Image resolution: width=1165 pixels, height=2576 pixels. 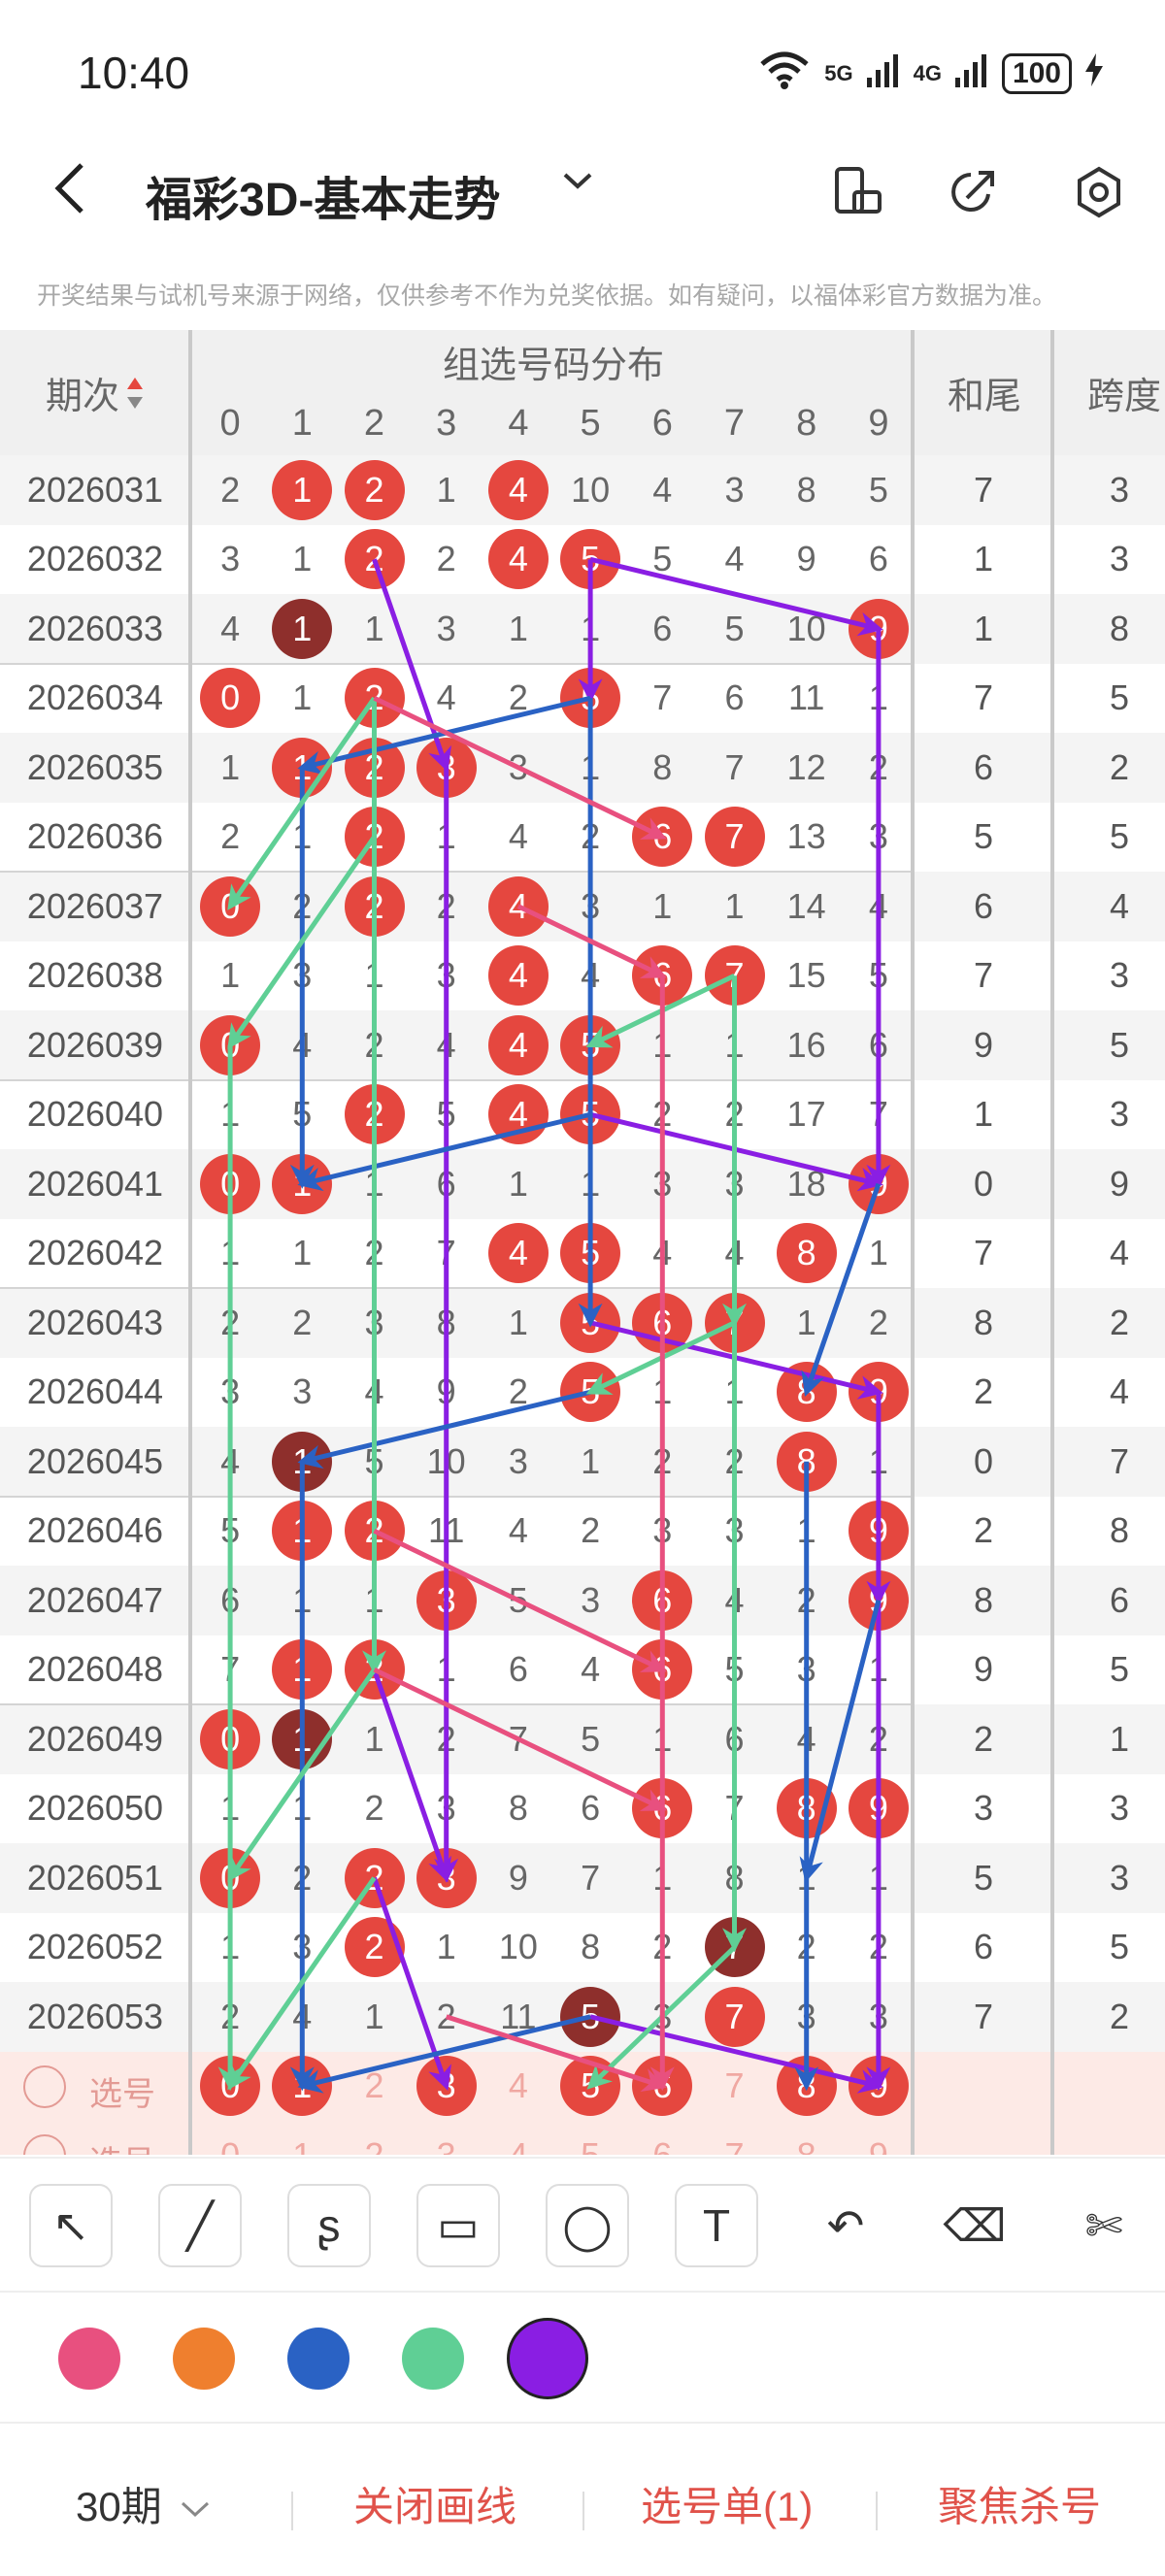 I want to click on omission-cell: 7, so click(x=591, y=1877).